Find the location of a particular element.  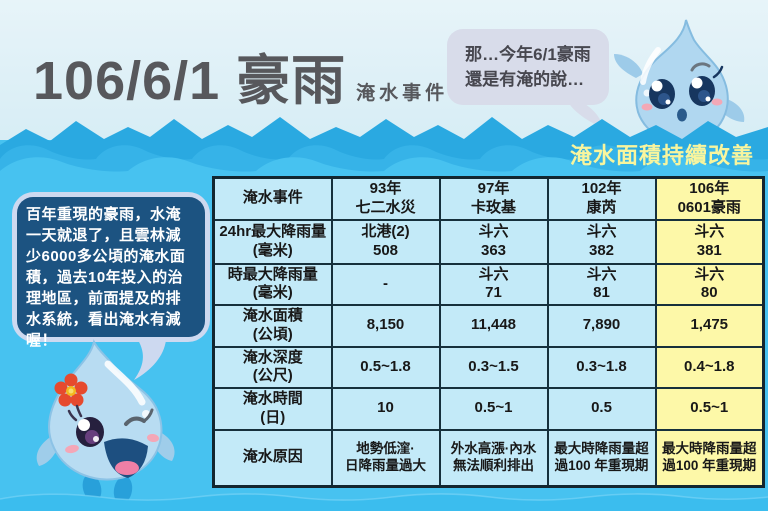

row-label-24hr-rain: 24hr最大降雨量 (毫米) is located at coordinates (272, 241).